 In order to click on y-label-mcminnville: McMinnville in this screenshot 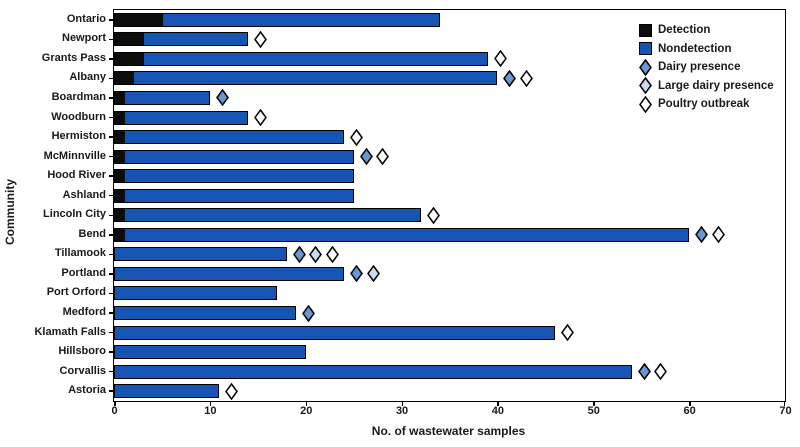, I will do `click(74, 155)`.